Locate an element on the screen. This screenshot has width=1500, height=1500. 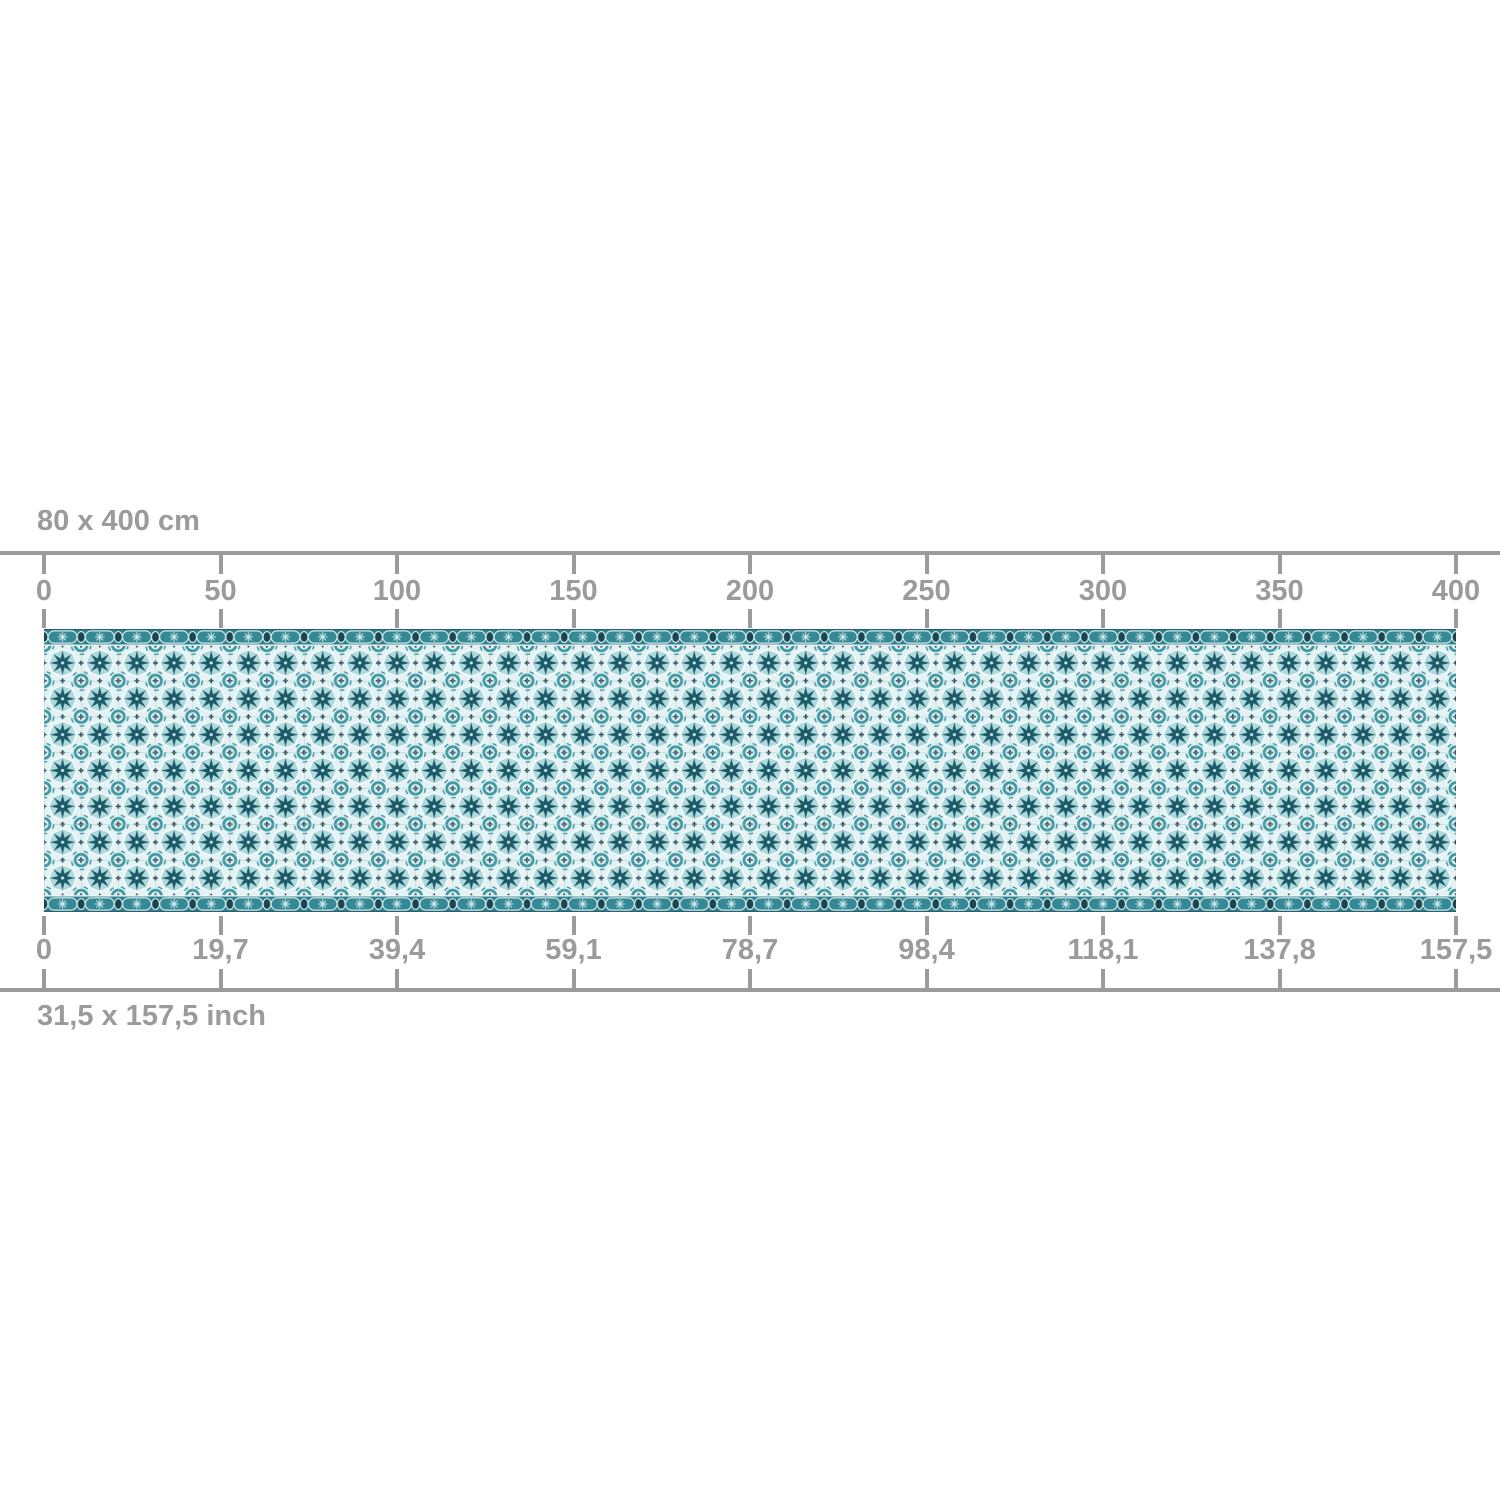
ruler-number: 350 is located at coordinates (1279, 591).